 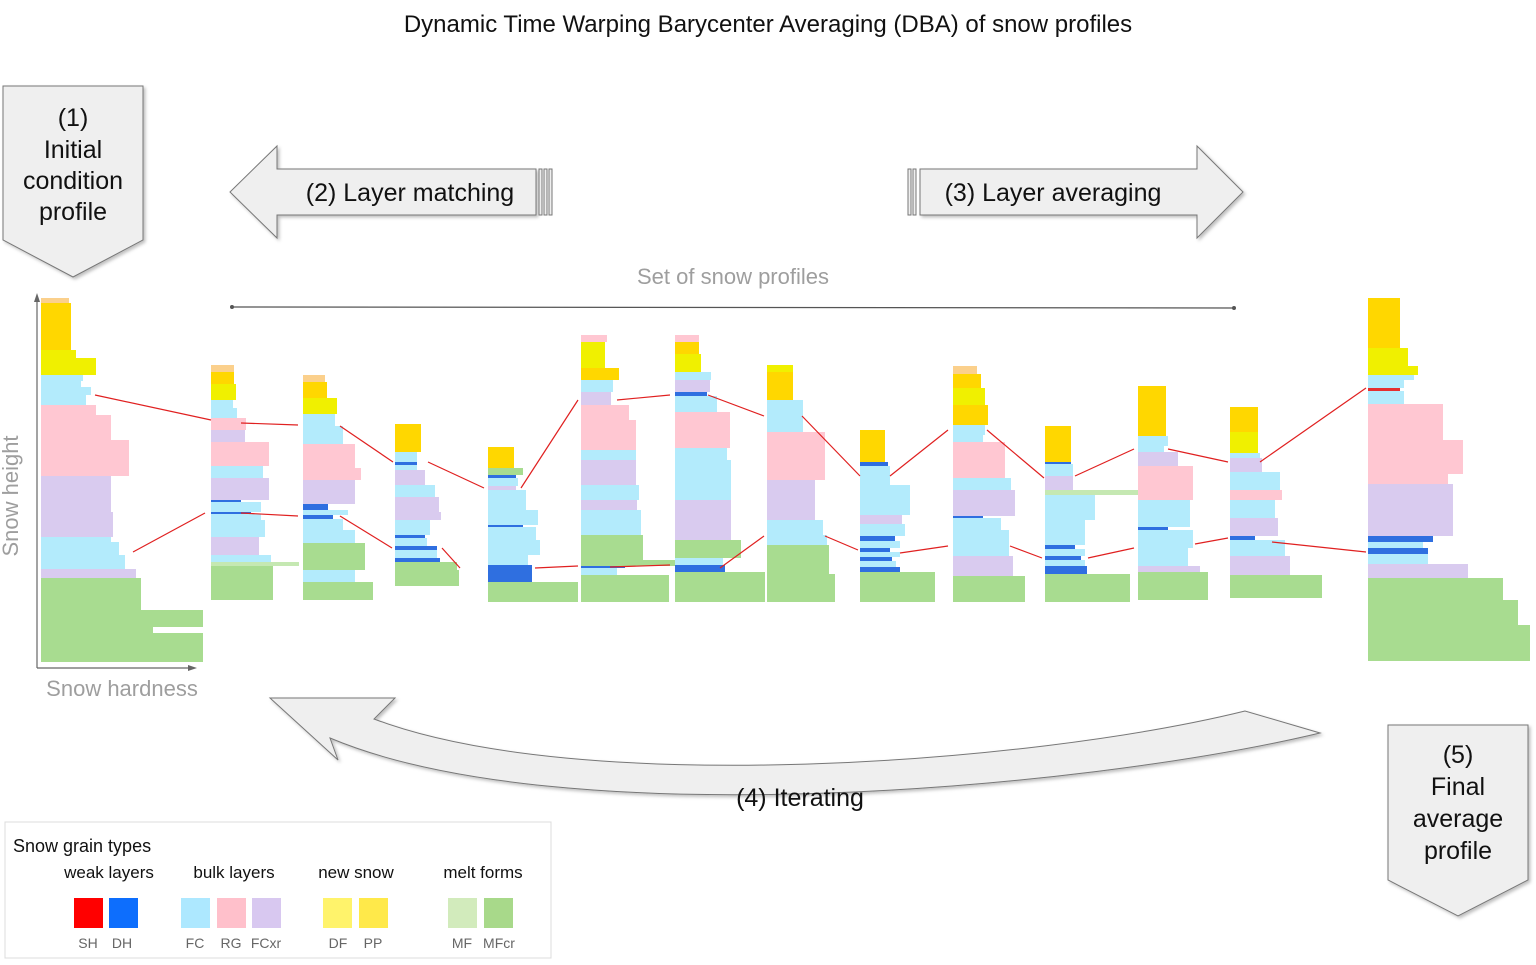 What do you see at coordinates (462, 943) in the screenshot?
I see `legend-code-mf: MF` at bounding box center [462, 943].